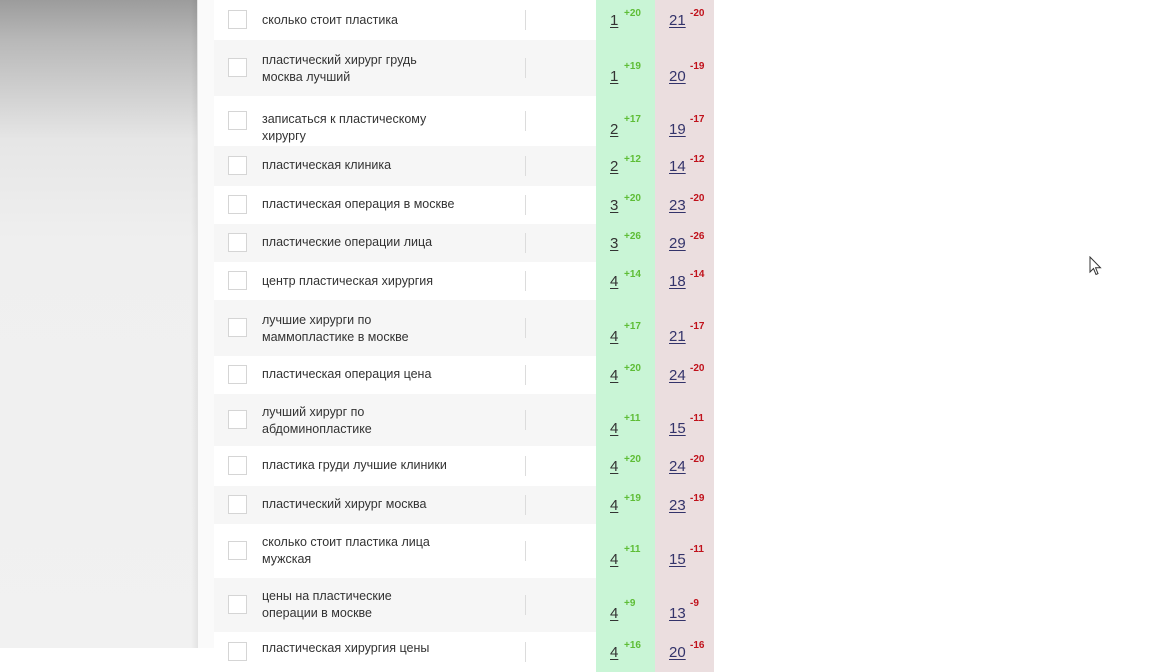 The image size is (1152, 672). What do you see at coordinates (327, 604) in the screenshot?
I see `keyword-text: цены на пластические операции в москве` at bounding box center [327, 604].